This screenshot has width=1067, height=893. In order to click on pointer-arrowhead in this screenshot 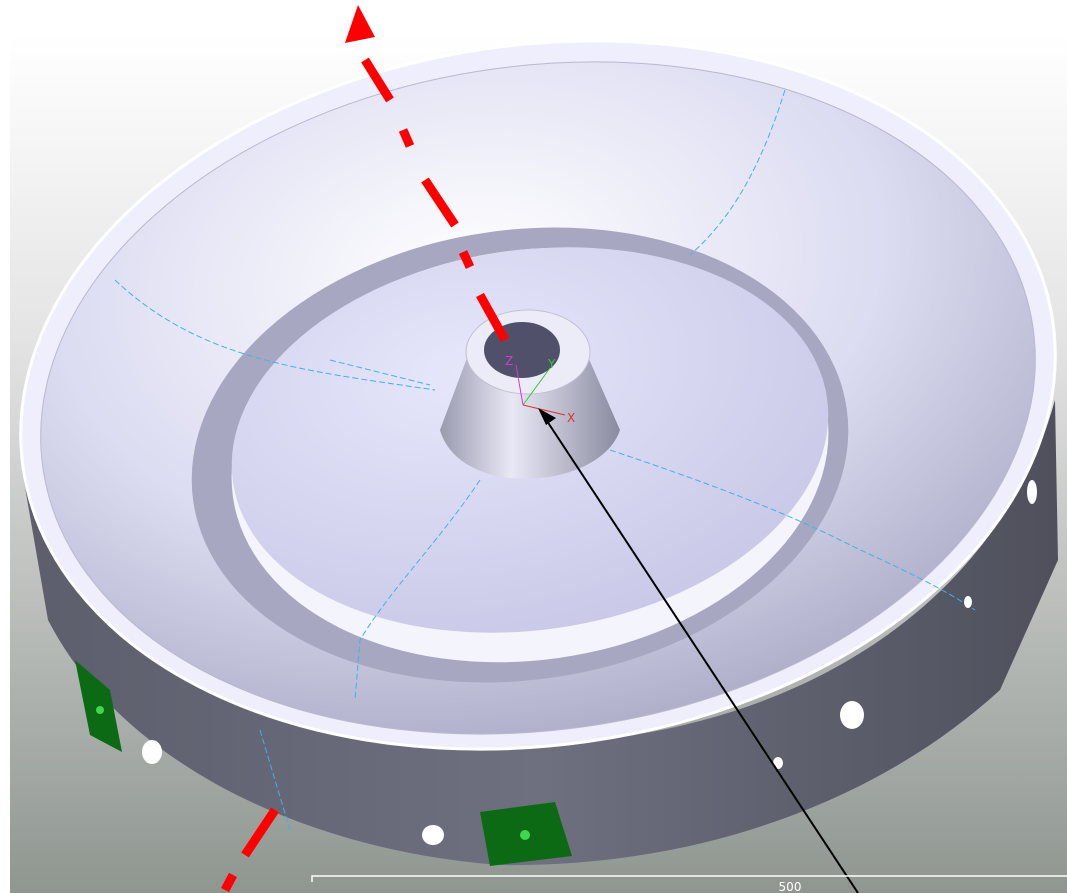, I will do `click(547, 416)`.